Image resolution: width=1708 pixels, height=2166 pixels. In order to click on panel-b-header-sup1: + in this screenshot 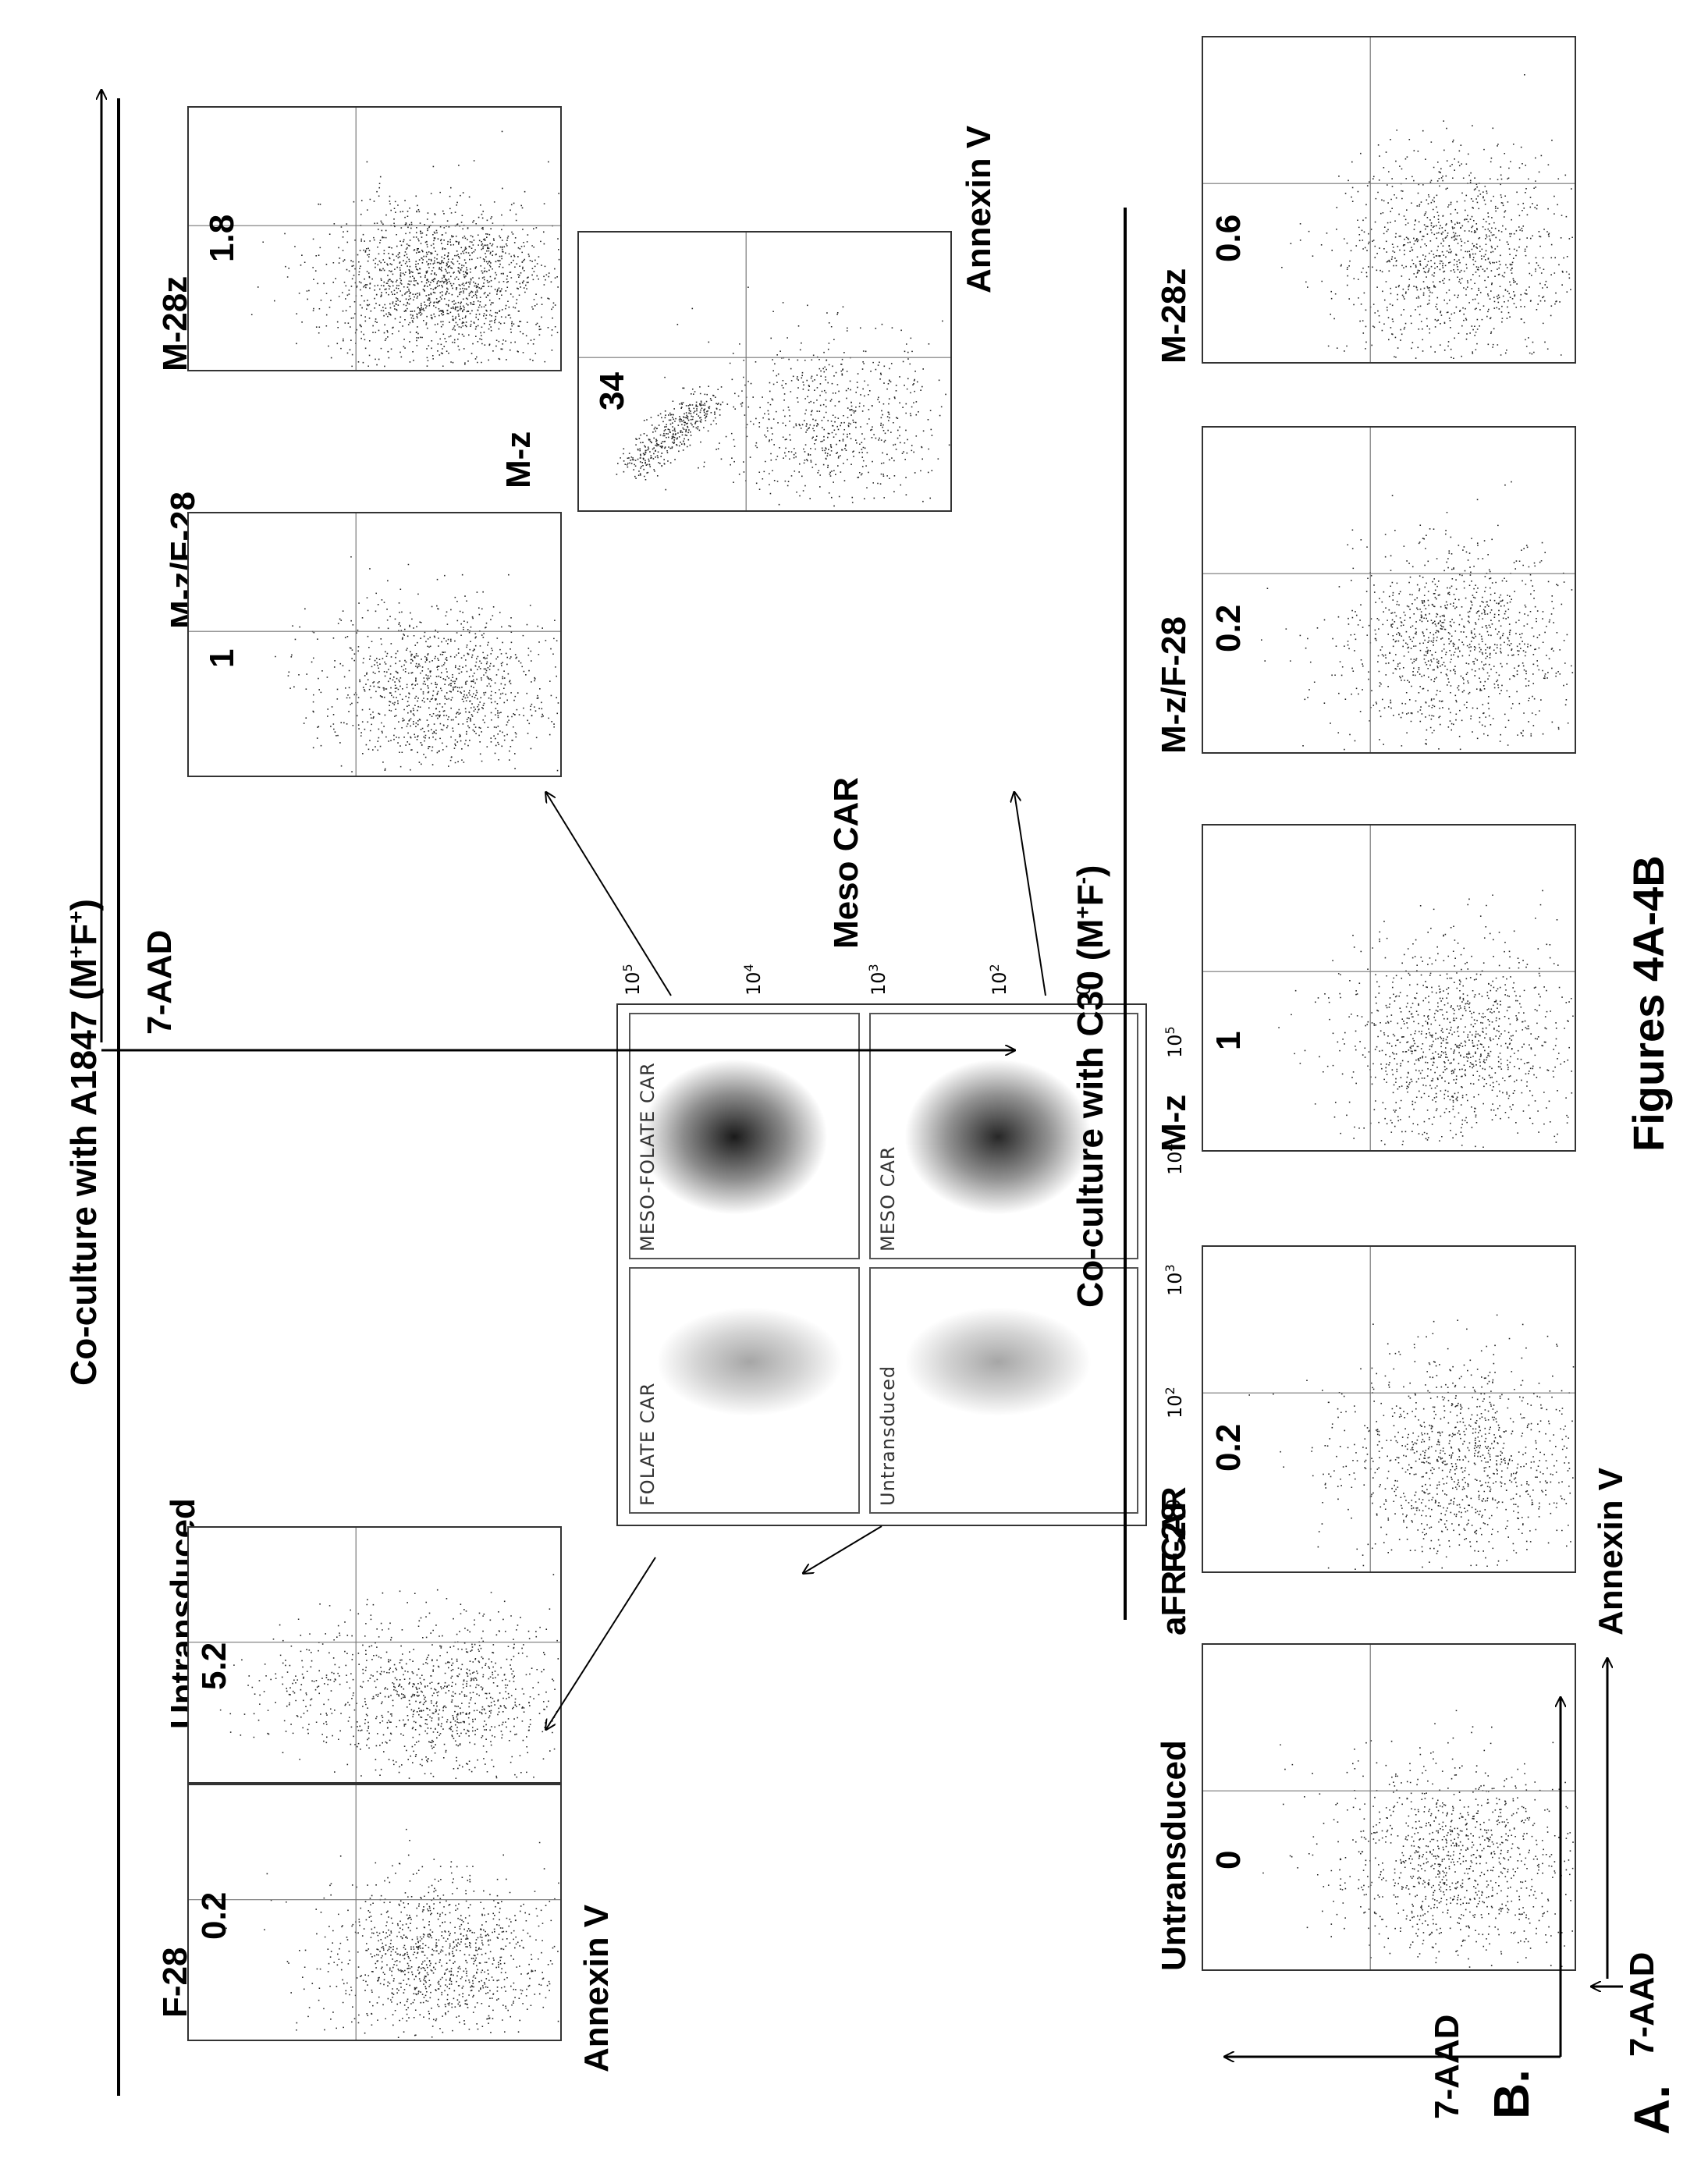, I will do `click(1082, 912)`.